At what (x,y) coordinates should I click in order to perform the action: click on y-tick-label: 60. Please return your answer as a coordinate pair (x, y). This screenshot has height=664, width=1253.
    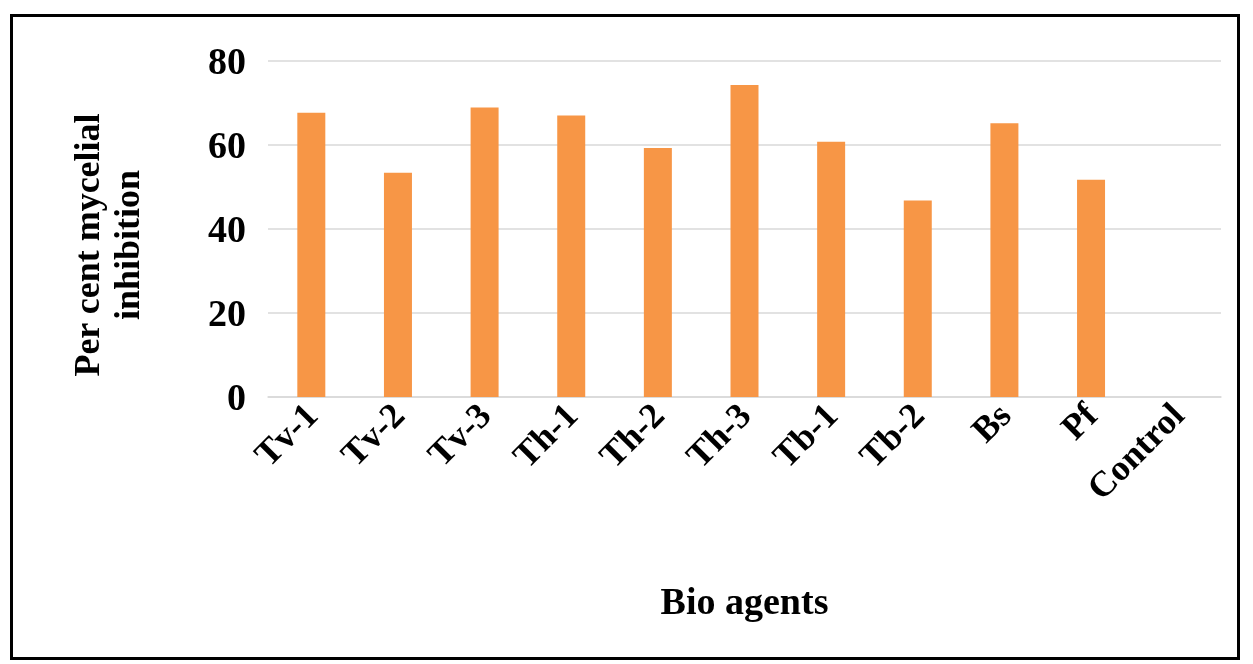
    Looking at the image, I should click on (227, 145).